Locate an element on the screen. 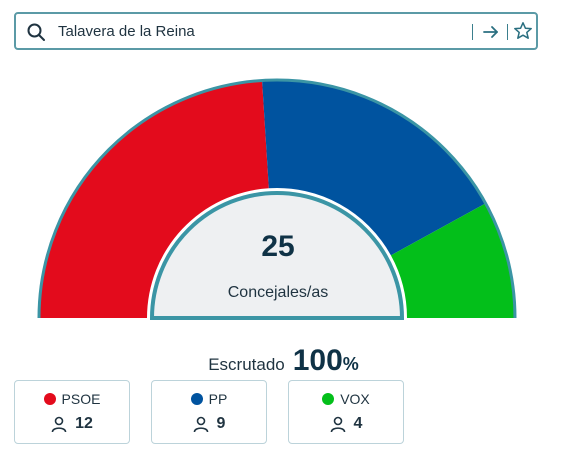  party-head: PSOE is located at coordinates (72, 399).